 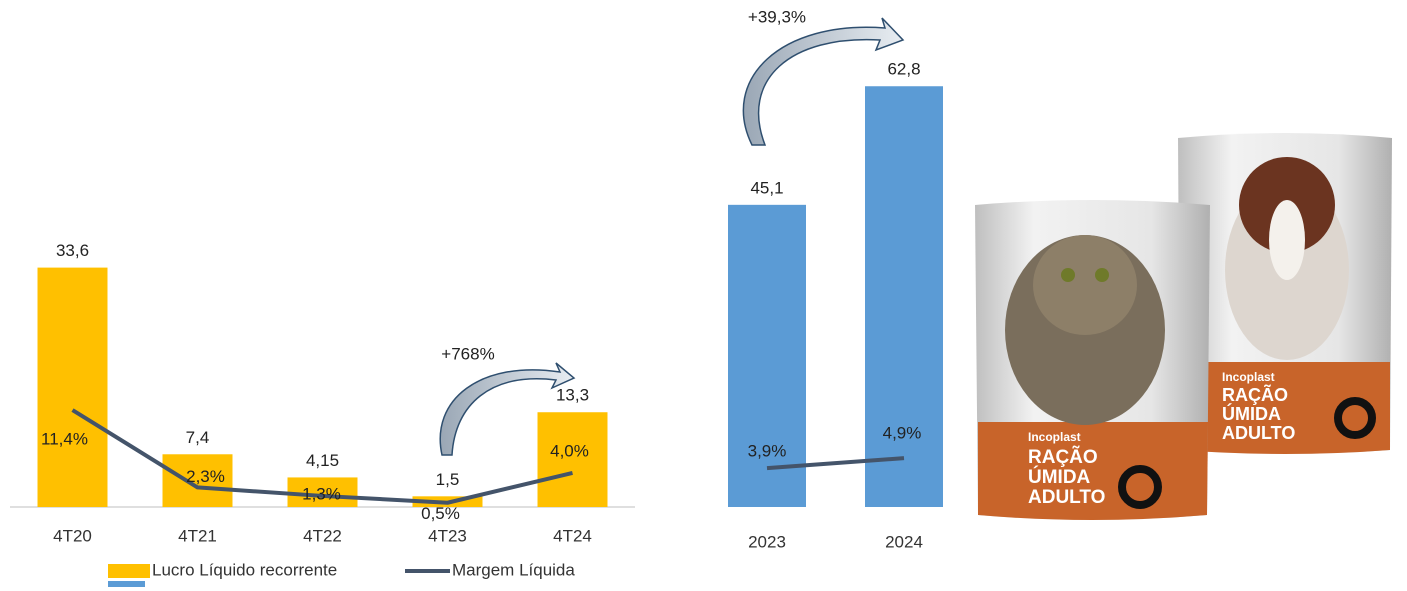 I want to click on annotation: +39,3%, so click(x=777, y=16).